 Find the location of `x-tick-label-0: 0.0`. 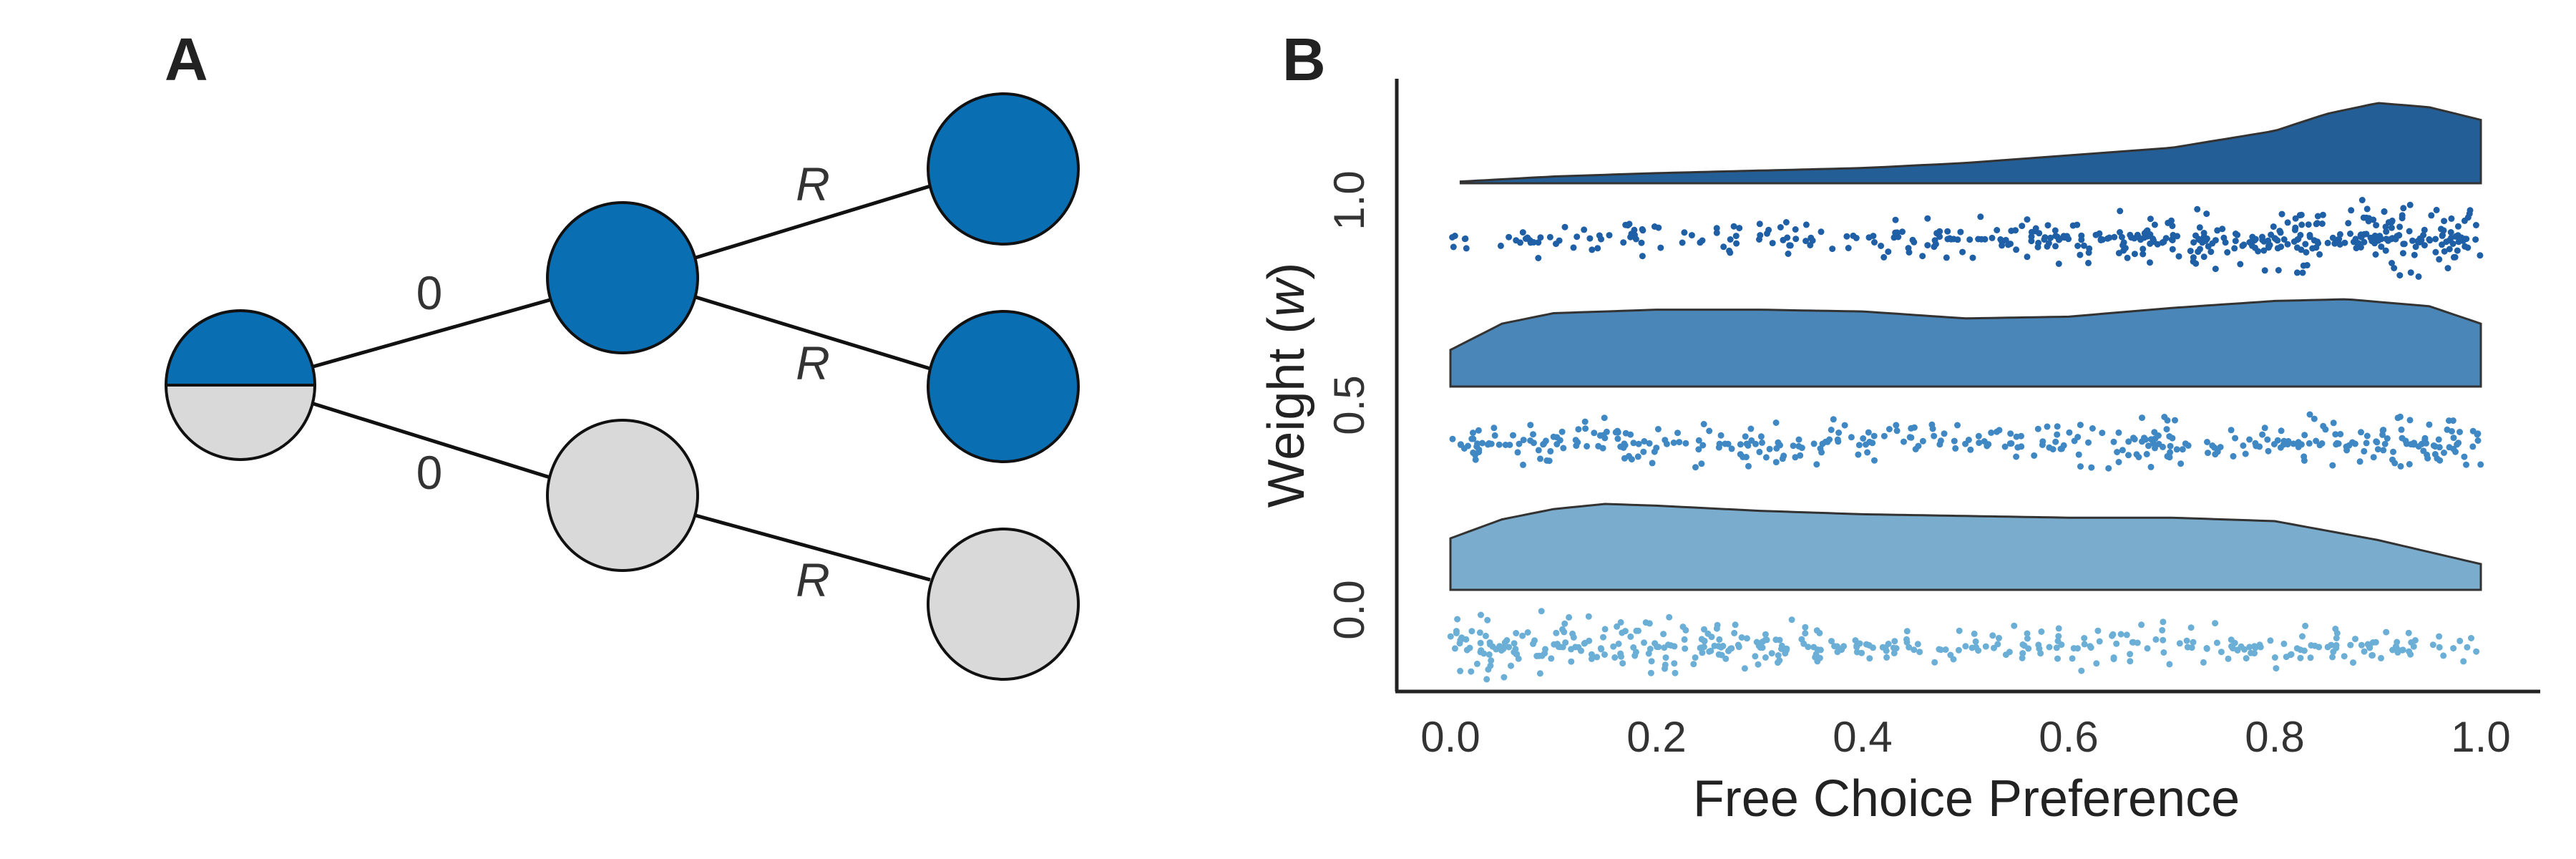

x-tick-label-0: 0.0 is located at coordinates (1450, 737).